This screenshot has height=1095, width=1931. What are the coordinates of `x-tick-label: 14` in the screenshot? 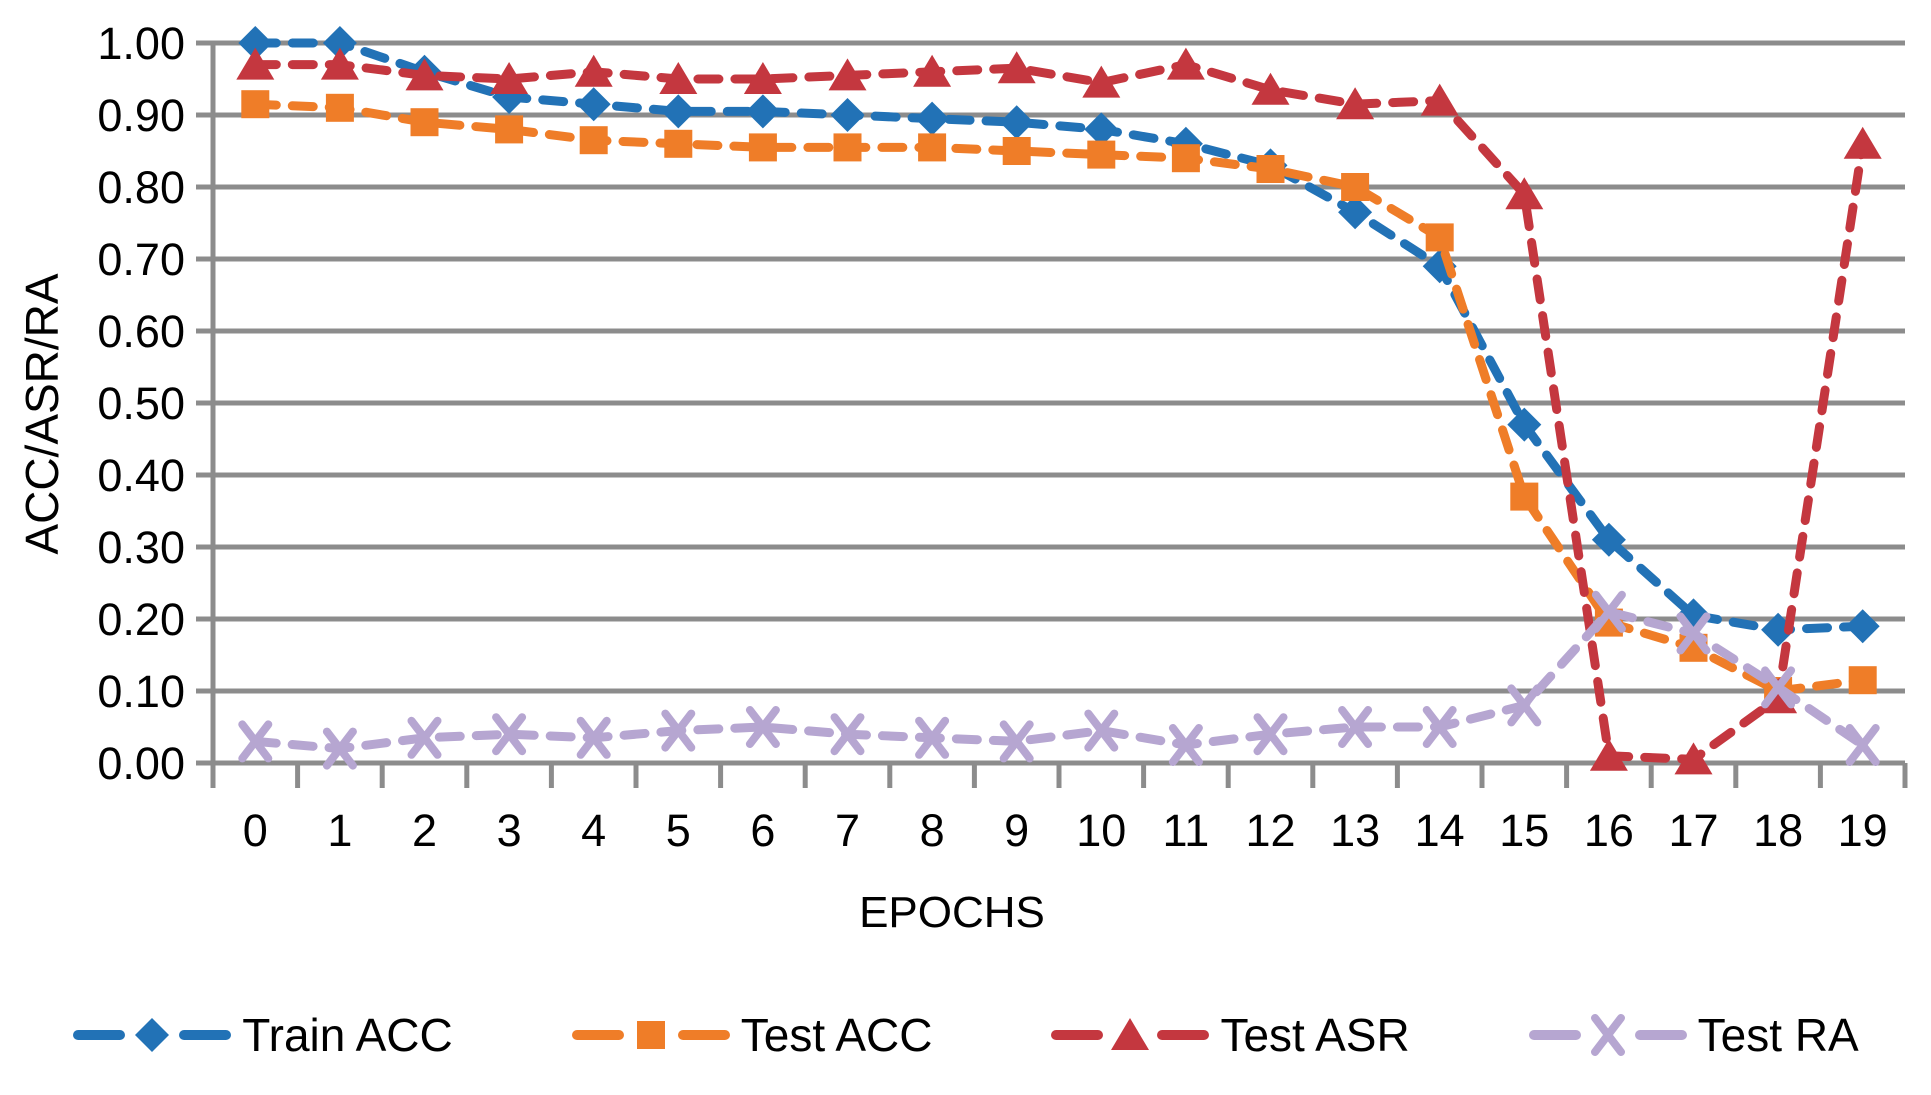 It's located at (1440, 830).